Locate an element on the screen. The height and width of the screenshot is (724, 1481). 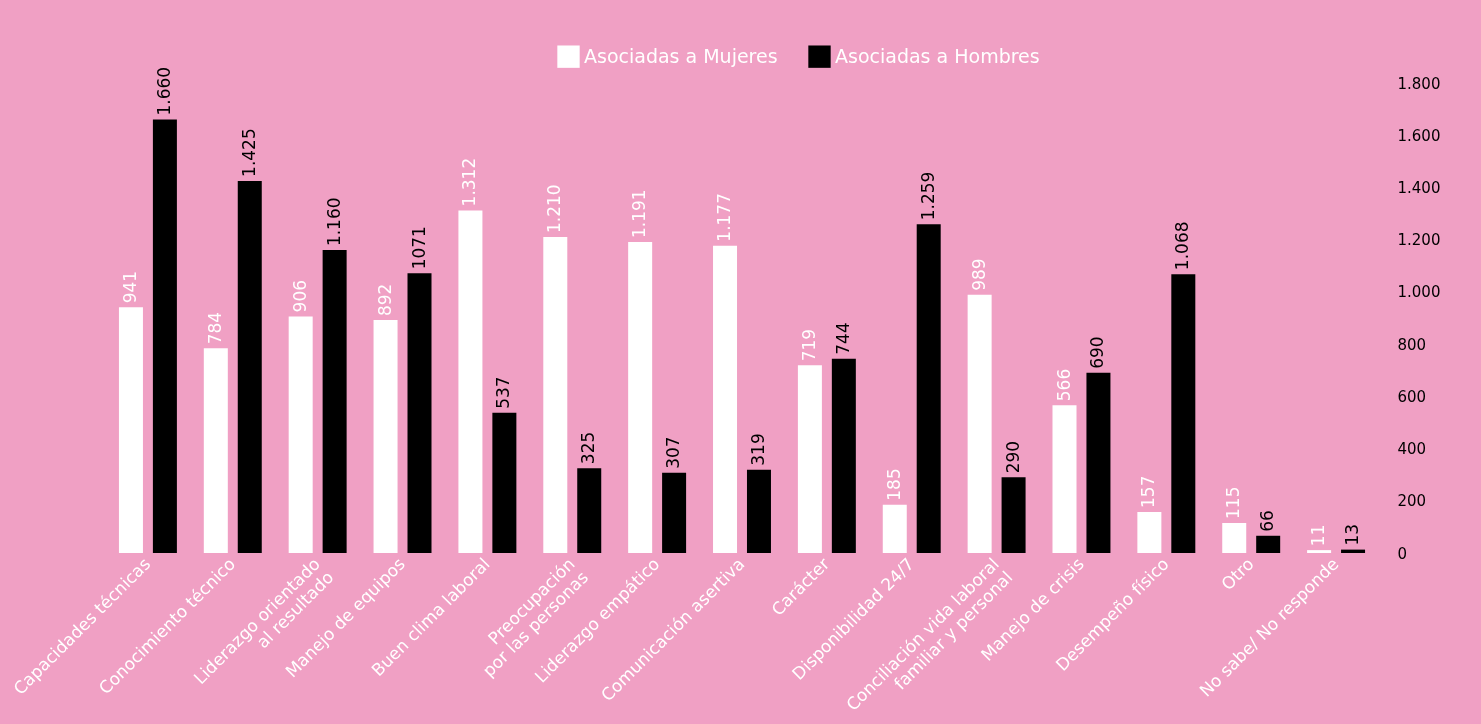
data-label: 157 is located at coordinates (1148, 492).